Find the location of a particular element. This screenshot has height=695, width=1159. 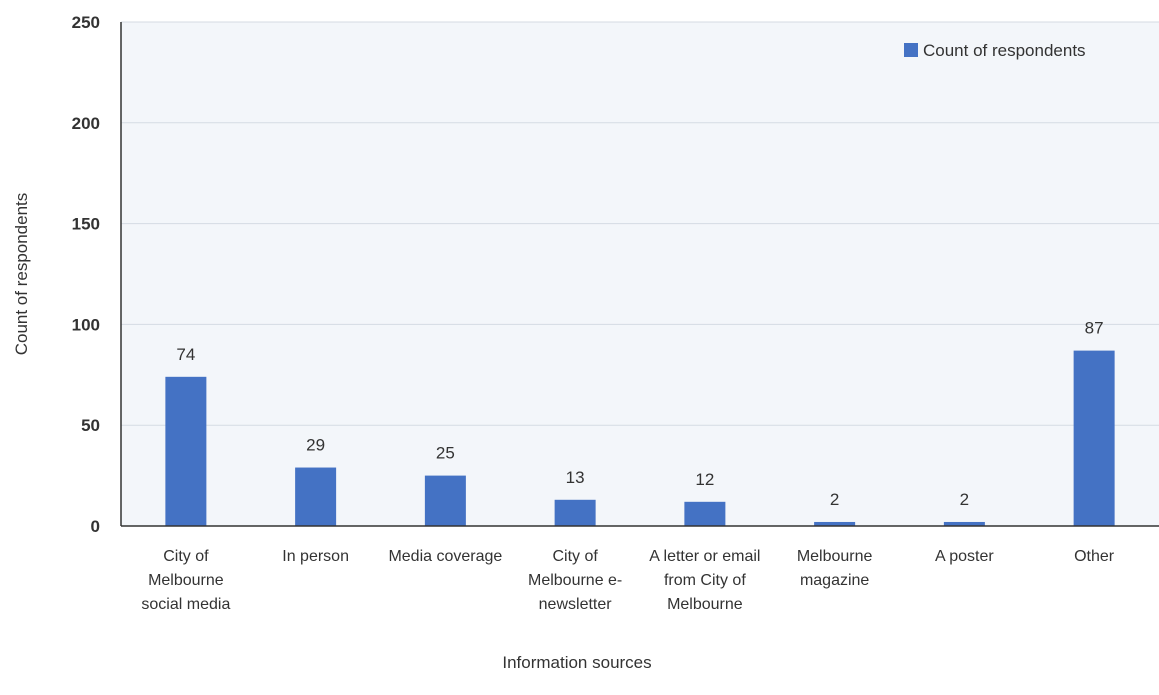

y-tick-label: 100 is located at coordinates (86, 324).